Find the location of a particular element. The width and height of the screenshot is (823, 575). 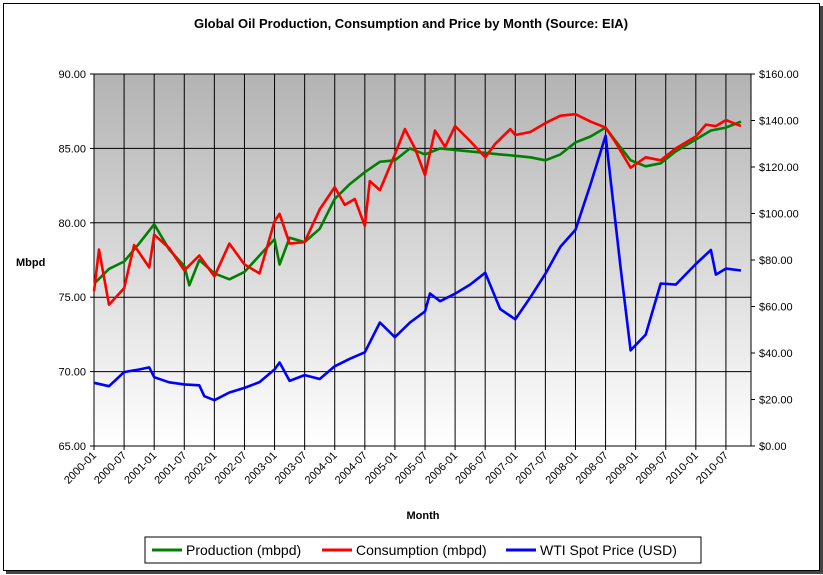

x-tick-label: 2009-07 is located at coordinates (652, 468).